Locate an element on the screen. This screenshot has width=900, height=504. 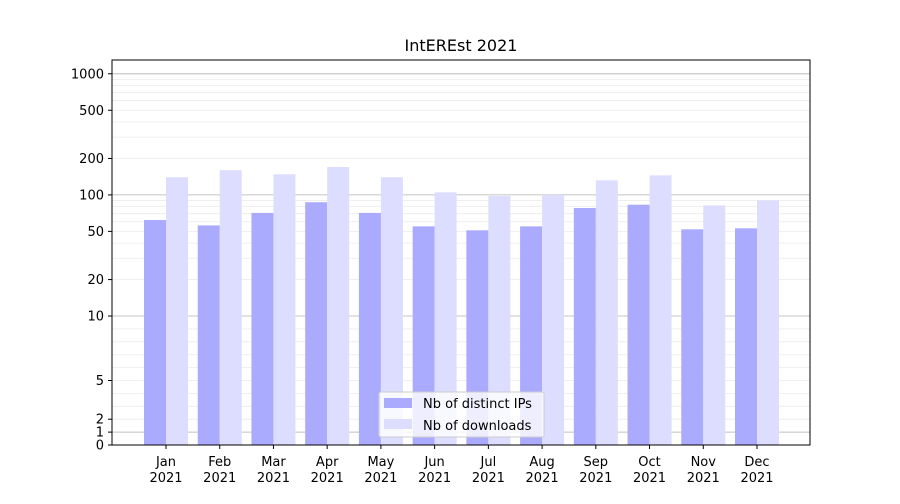
x-tick-label: Sep is located at coordinates (596, 462).